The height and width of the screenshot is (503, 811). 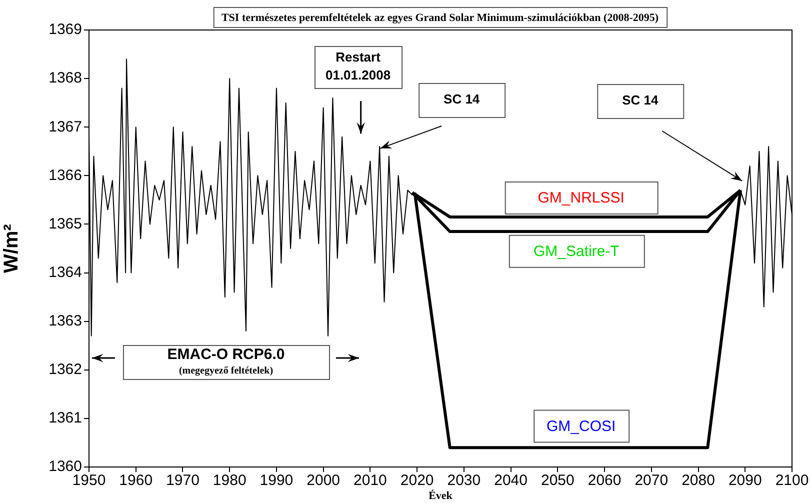 I want to click on x-tick-label: 1990, so click(x=277, y=481).